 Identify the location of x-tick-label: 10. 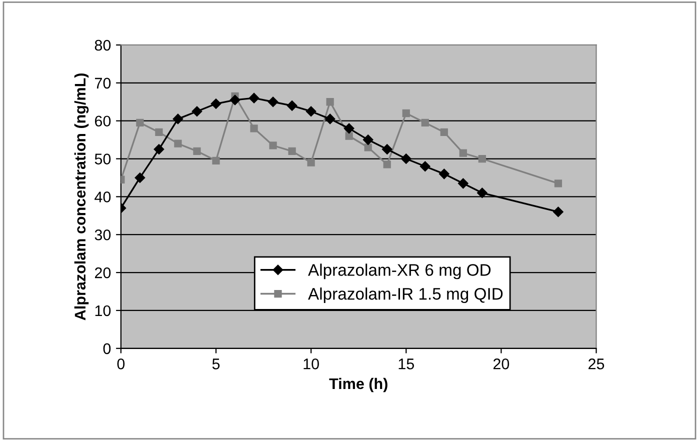
(311, 364).